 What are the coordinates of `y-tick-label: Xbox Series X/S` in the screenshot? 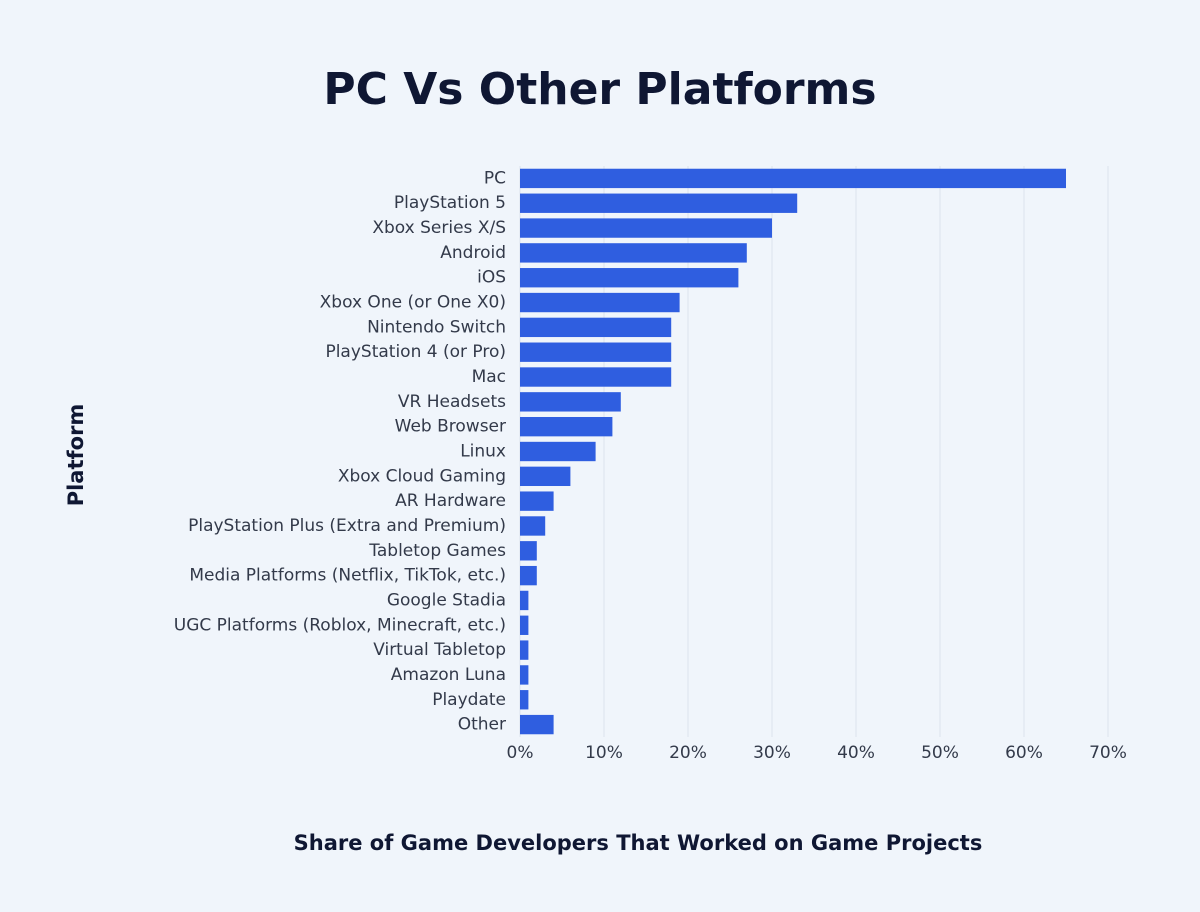 It's located at (439, 228).